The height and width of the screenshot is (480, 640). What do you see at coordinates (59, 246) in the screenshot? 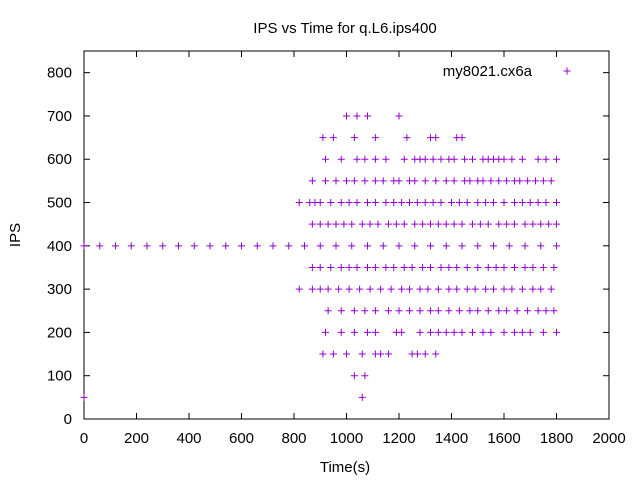
I see `y-tick-label: 400` at bounding box center [59, 246].